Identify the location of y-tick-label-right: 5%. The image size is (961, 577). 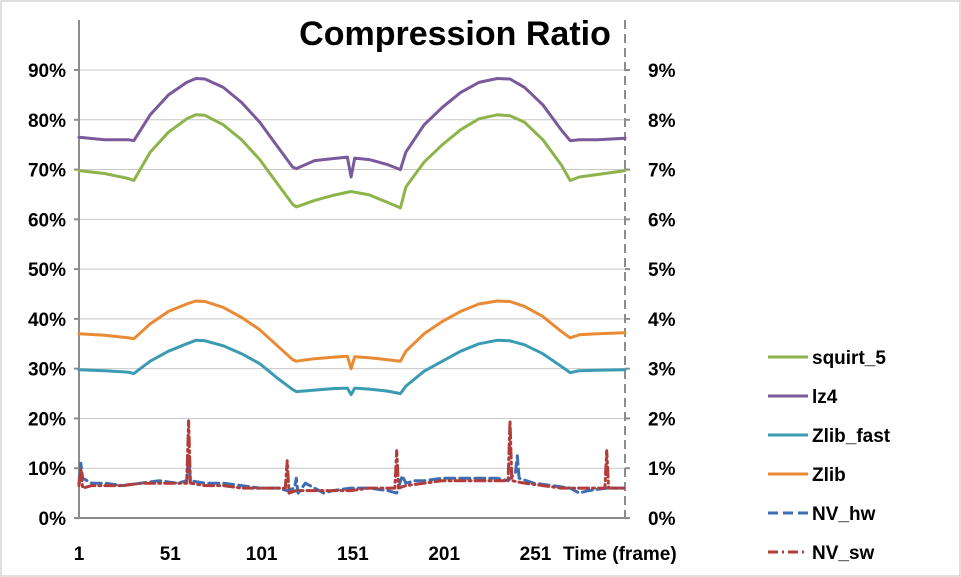
(662, 270).